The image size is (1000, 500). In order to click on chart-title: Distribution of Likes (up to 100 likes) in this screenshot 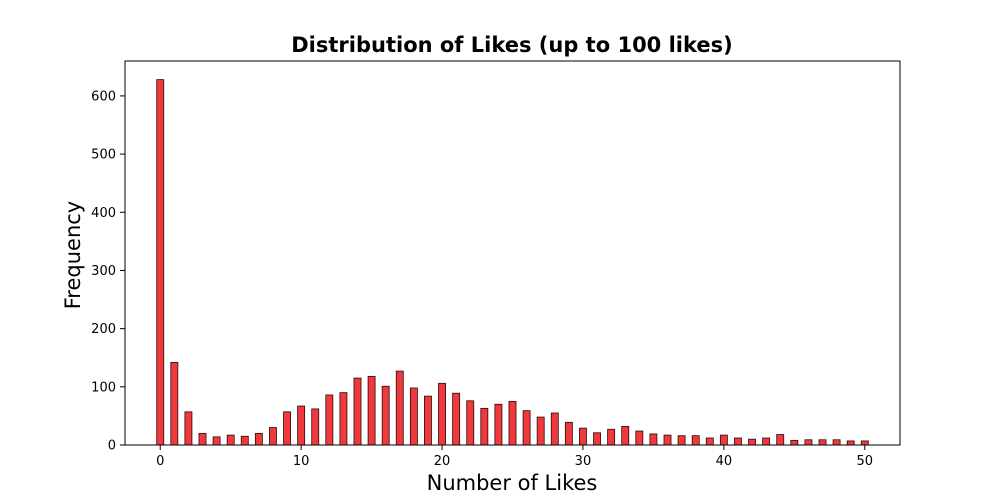, I will do `click(512, 45)`.